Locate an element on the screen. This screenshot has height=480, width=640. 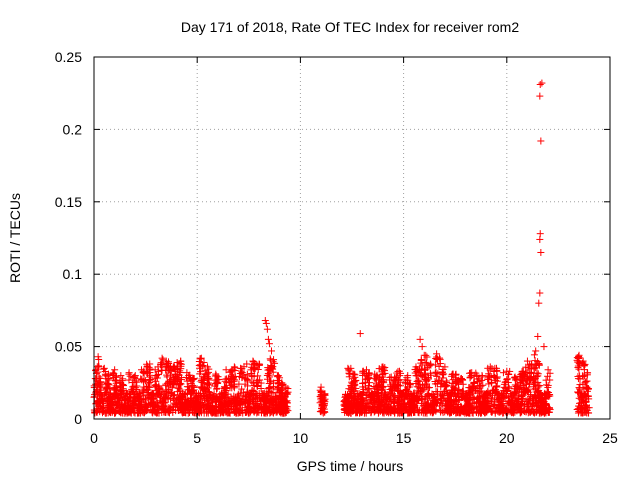
x-tick-label: 0 is located at coordinates (94, 438).